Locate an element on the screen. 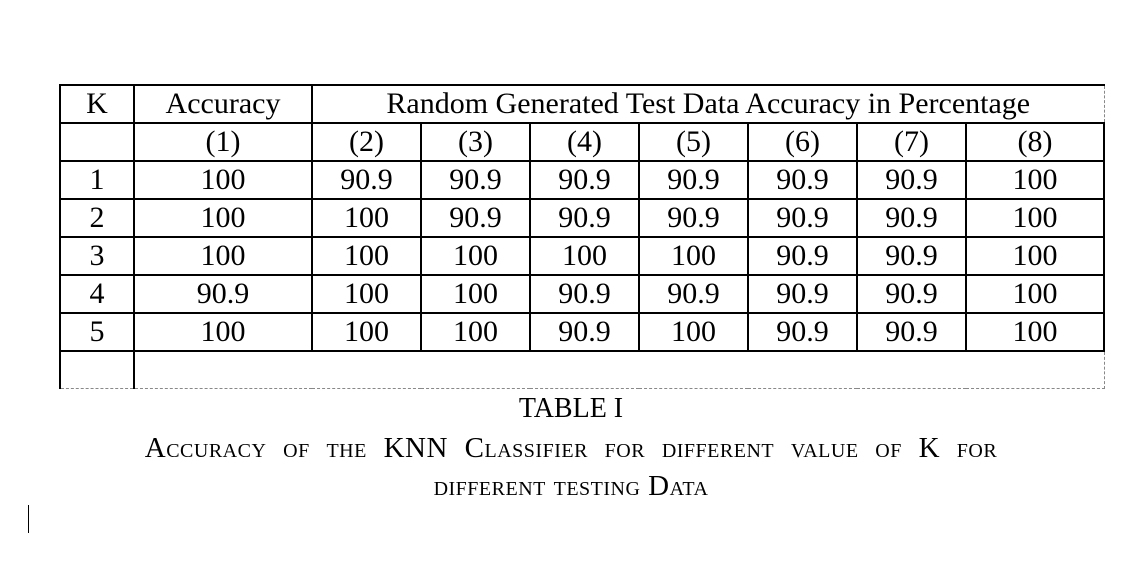 This screenshot has height=563, width=1142. subheader-cell: (5) is located at coordinates (693, 142).